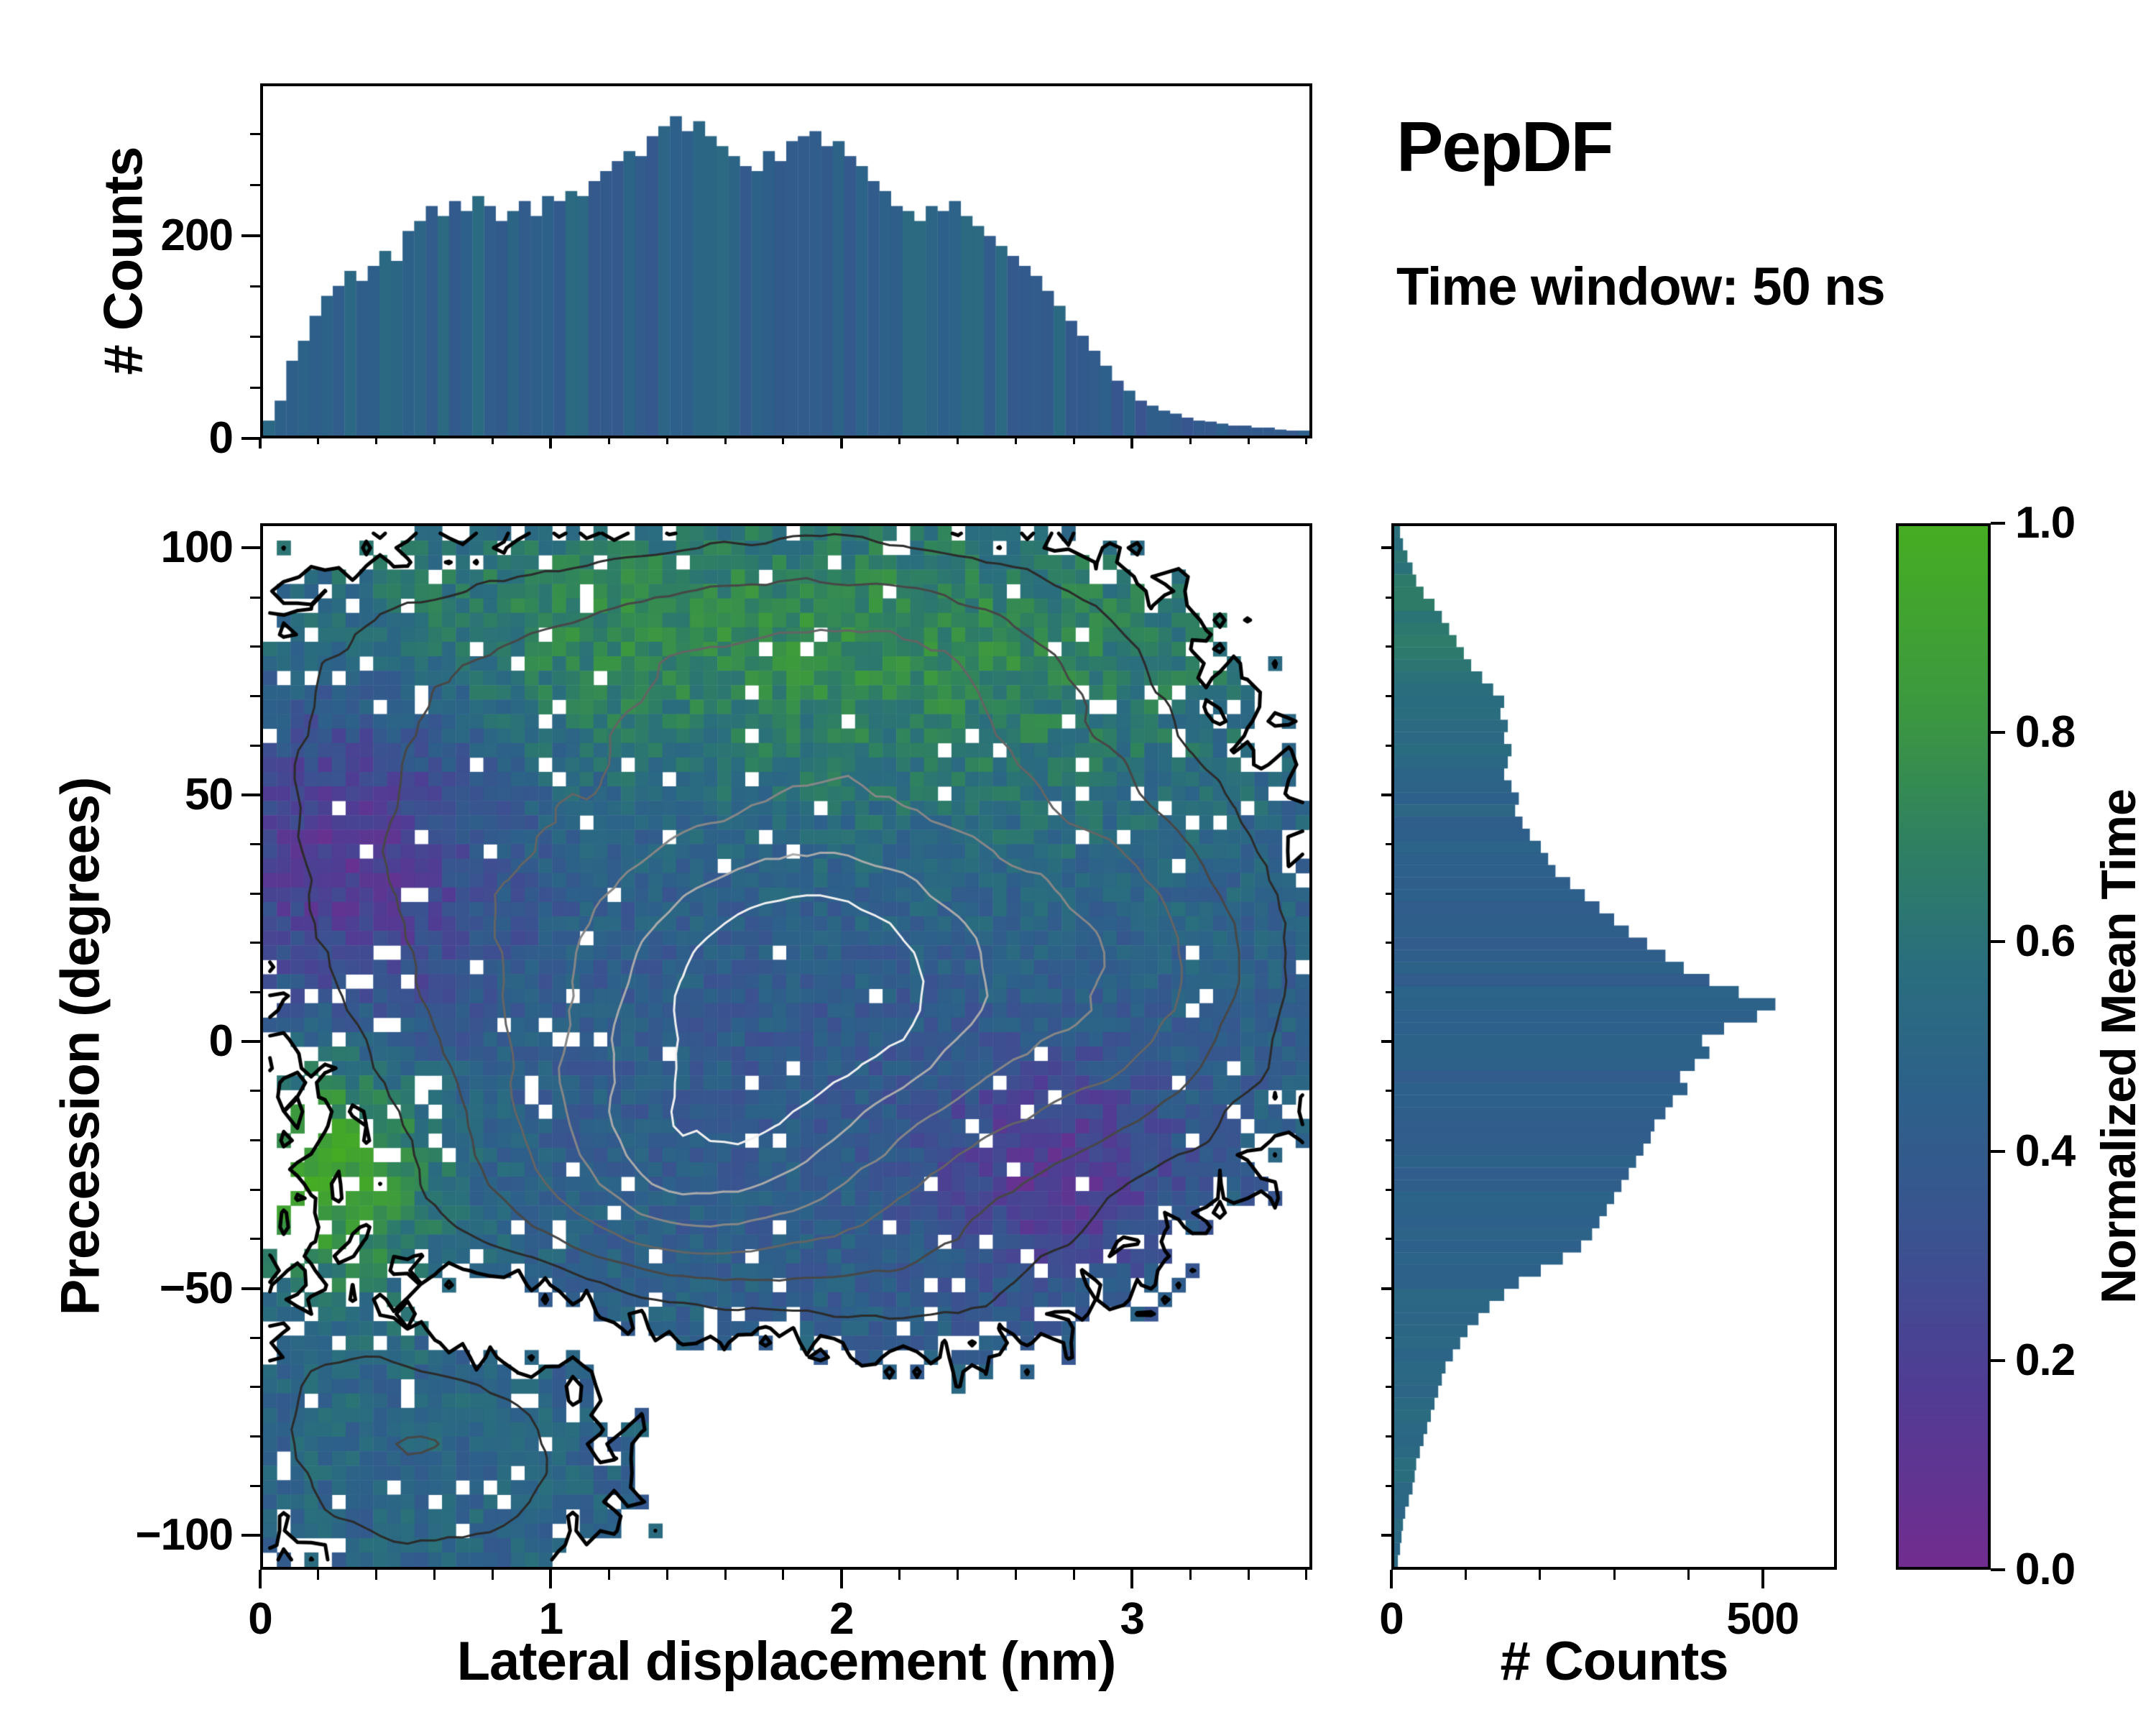 This screenshot has width=2156, height=1725. What do you see at coordinates (196, 1288) in the screenshot?
I see `main-y-tick-label: −50` at bounding box center [196, 1288].